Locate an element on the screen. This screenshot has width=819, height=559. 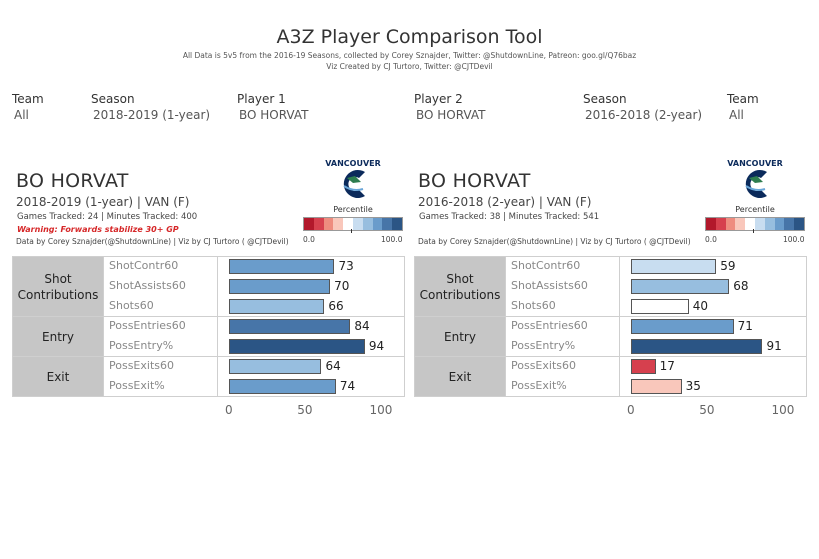
team1-filter-dropdown: All is located at coordinates (21, 115).